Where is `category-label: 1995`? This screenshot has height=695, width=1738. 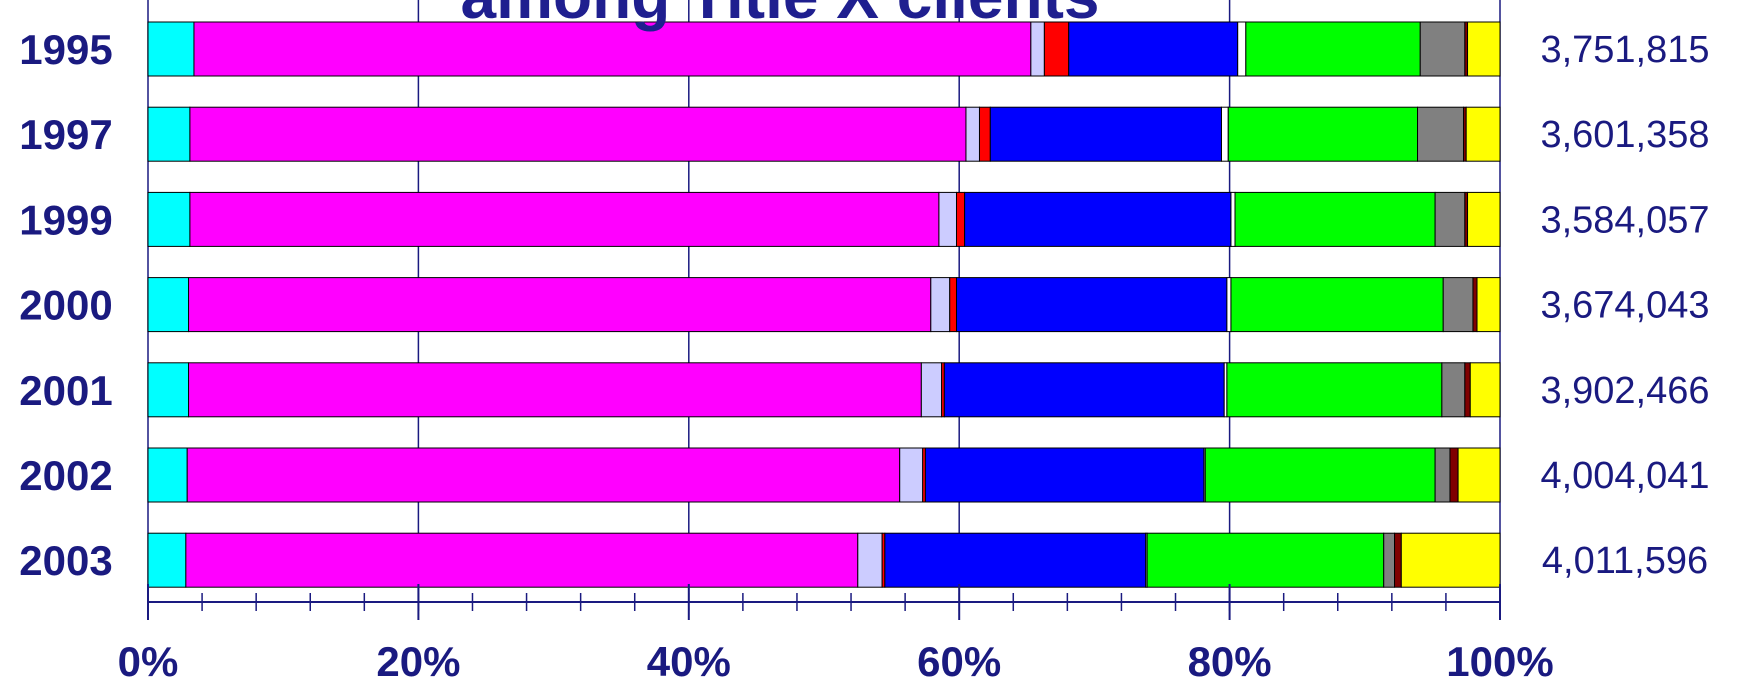 category-label: 1995 is located at coordinates (65, 49).